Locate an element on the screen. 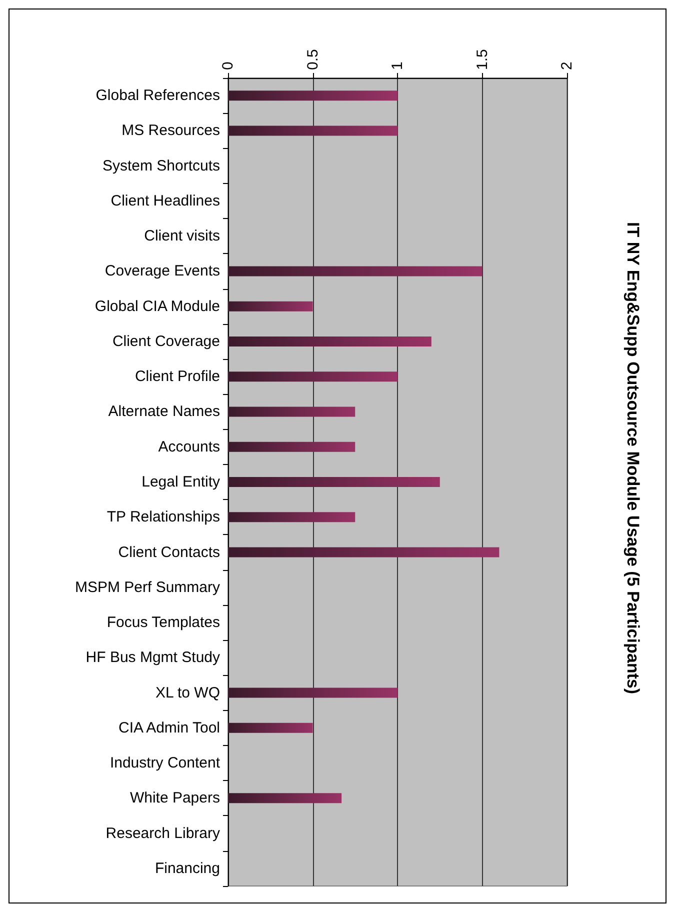  x-tick-label: 0.5 is located at coordinates (313, 59).